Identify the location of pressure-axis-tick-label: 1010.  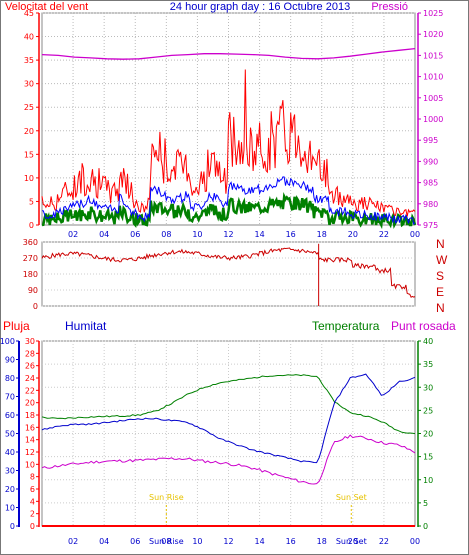
(433, 77).